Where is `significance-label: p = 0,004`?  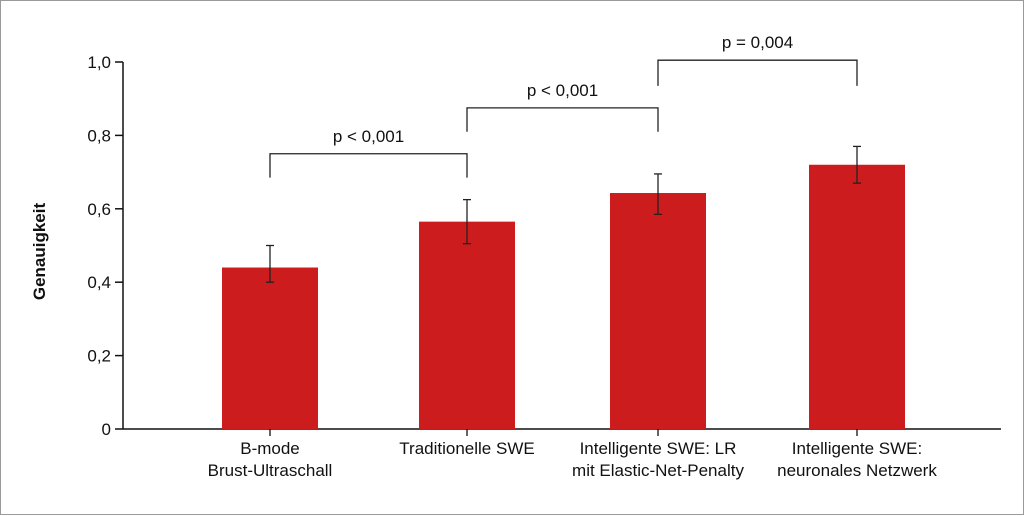
significance-label: p = 0,004 is located at coordinates (757, 42).